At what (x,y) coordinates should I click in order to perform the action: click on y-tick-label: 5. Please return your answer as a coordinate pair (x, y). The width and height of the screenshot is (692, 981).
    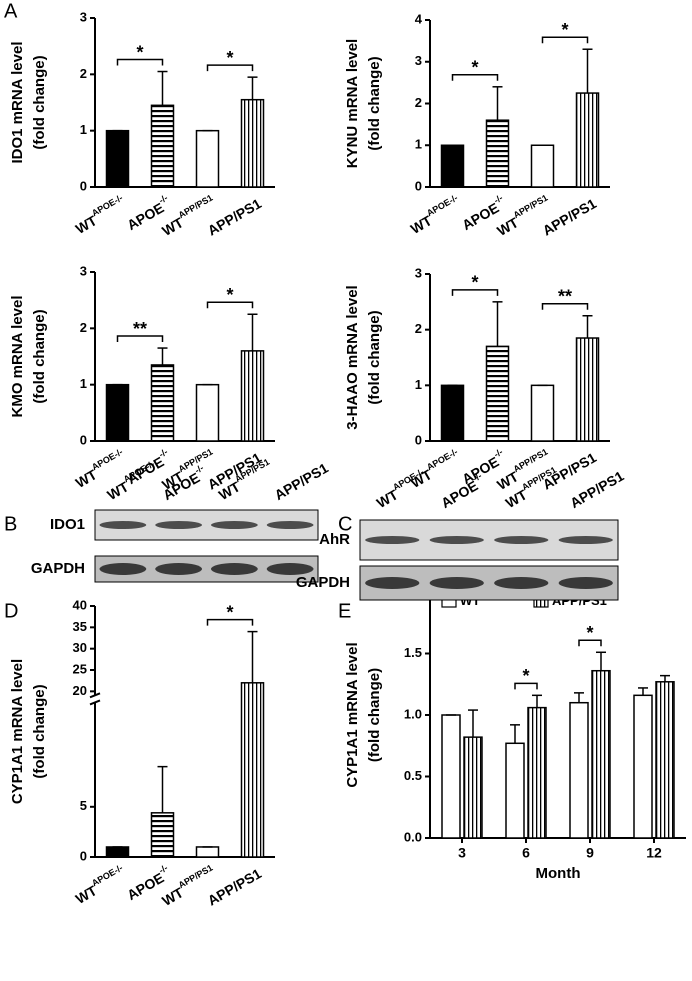
    Looking at the image, I should click on (83, 805).